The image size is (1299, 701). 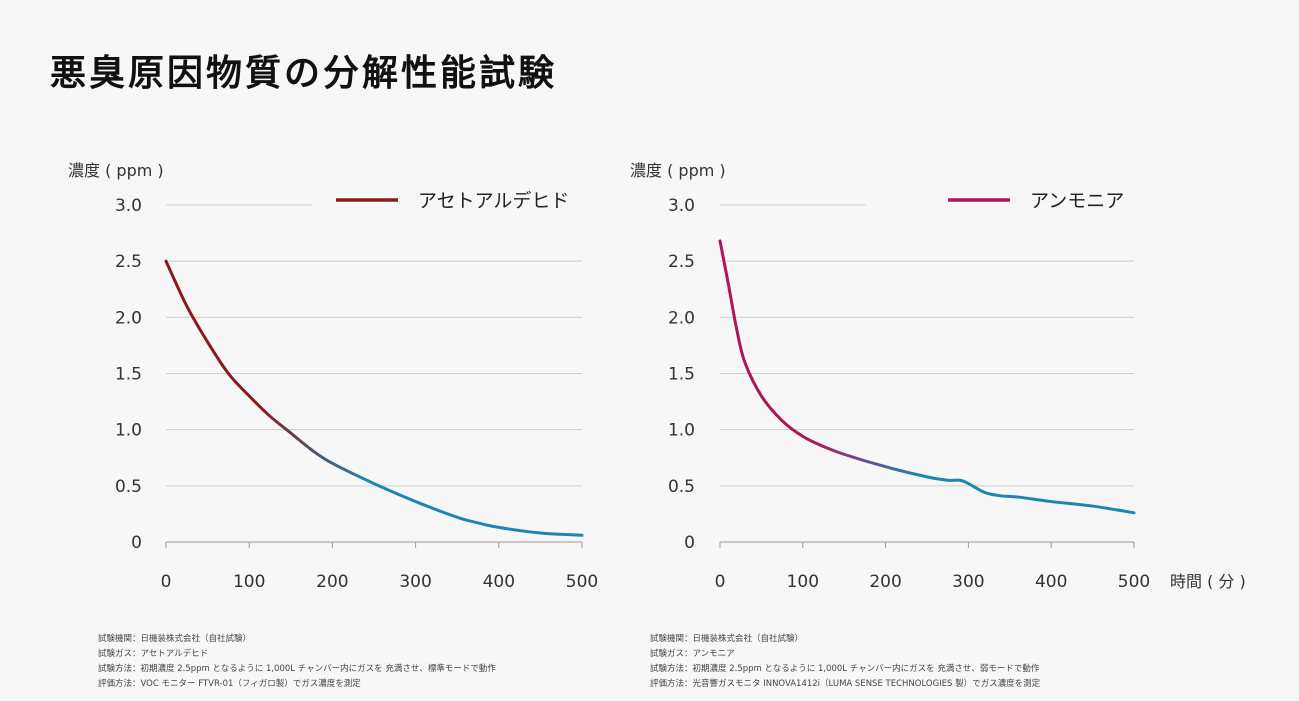 What do you see at coordinates (1208, 581) in the screenshot?
I see `x-axis-label: 時間 ( 分 )` at bounding box center [1208, 581].